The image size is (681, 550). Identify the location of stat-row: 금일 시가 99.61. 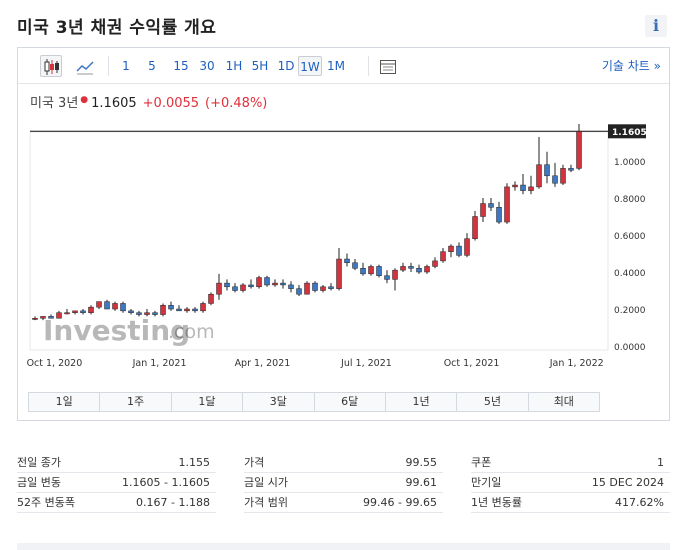
(343, 483).